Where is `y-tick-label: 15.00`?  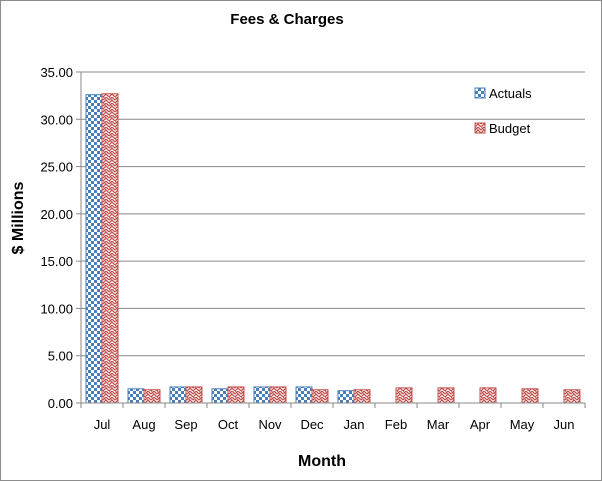 y-tick-label: 15.00 is located at coordinates (56, 261).